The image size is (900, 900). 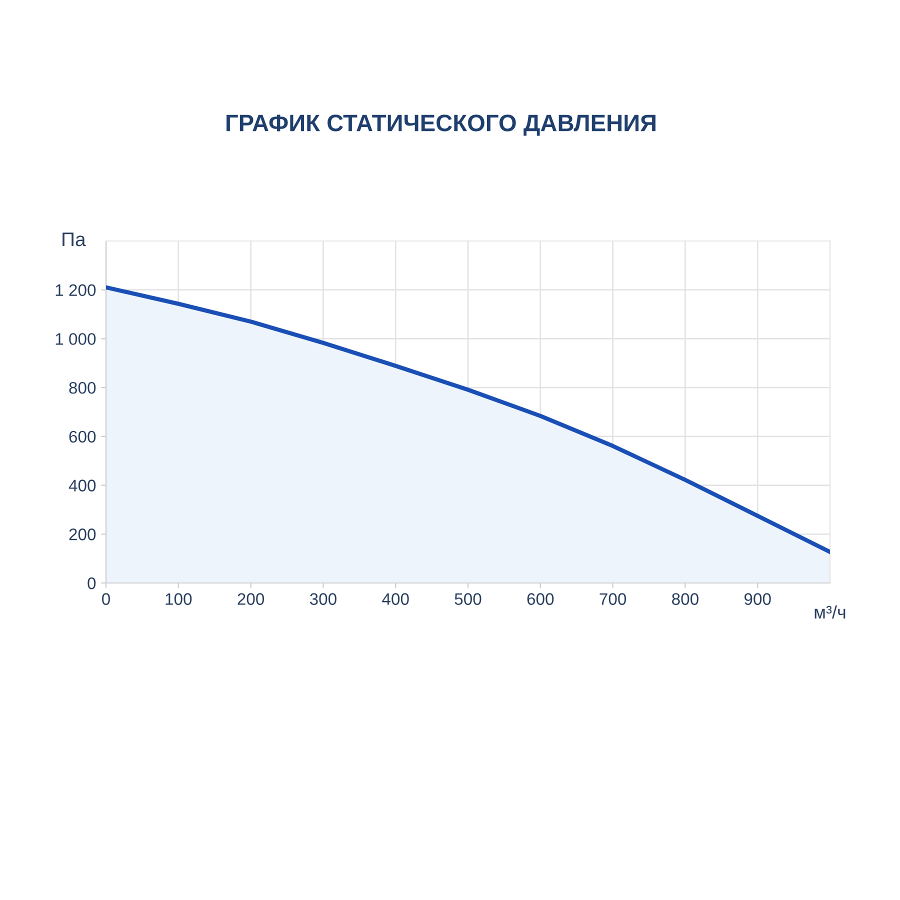 What do you see at coordinates (106, 599) in the screenshot?
I see `x-tick-label: 0` at bounding box center [106, 599].